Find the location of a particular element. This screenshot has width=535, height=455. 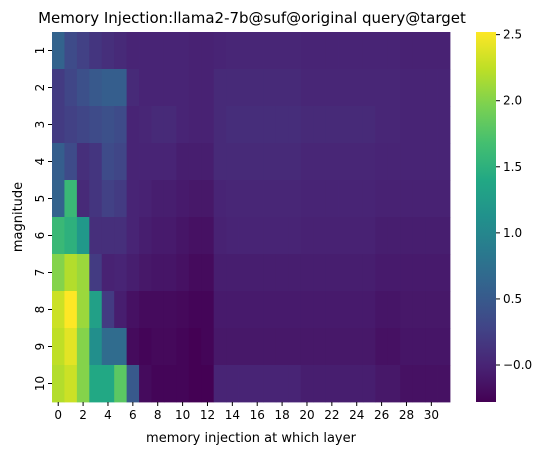

x-tick-label: 10 is located at coordinates (182, 415).